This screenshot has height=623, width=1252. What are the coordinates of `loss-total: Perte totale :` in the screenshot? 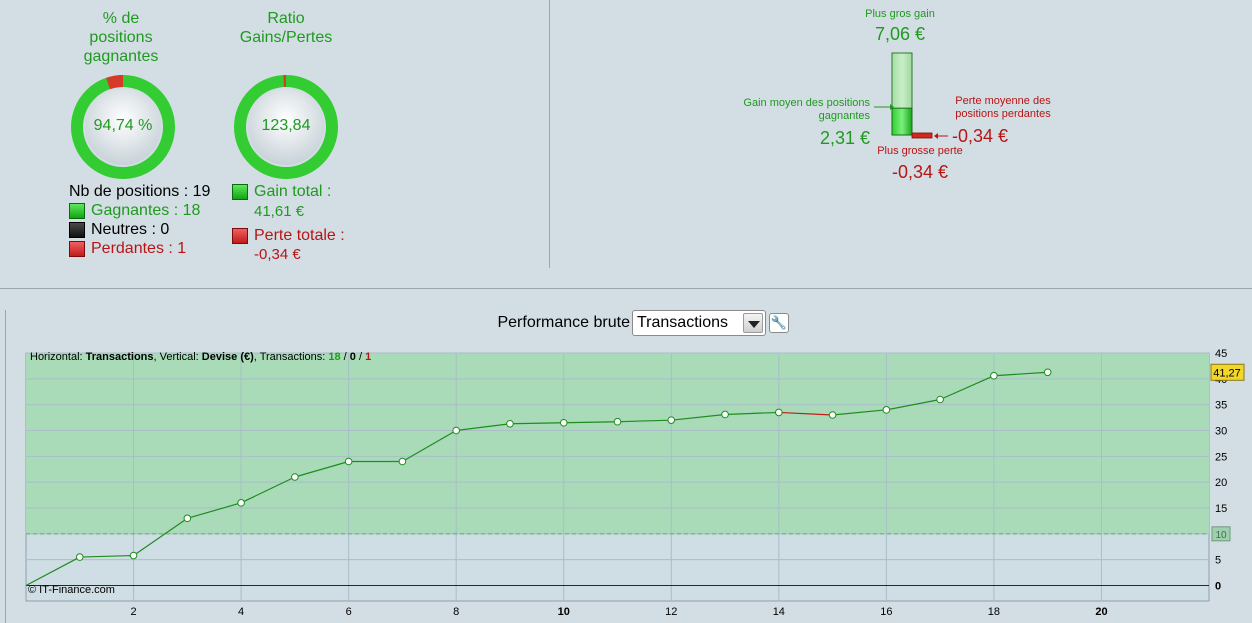 It's located at (288, 235).